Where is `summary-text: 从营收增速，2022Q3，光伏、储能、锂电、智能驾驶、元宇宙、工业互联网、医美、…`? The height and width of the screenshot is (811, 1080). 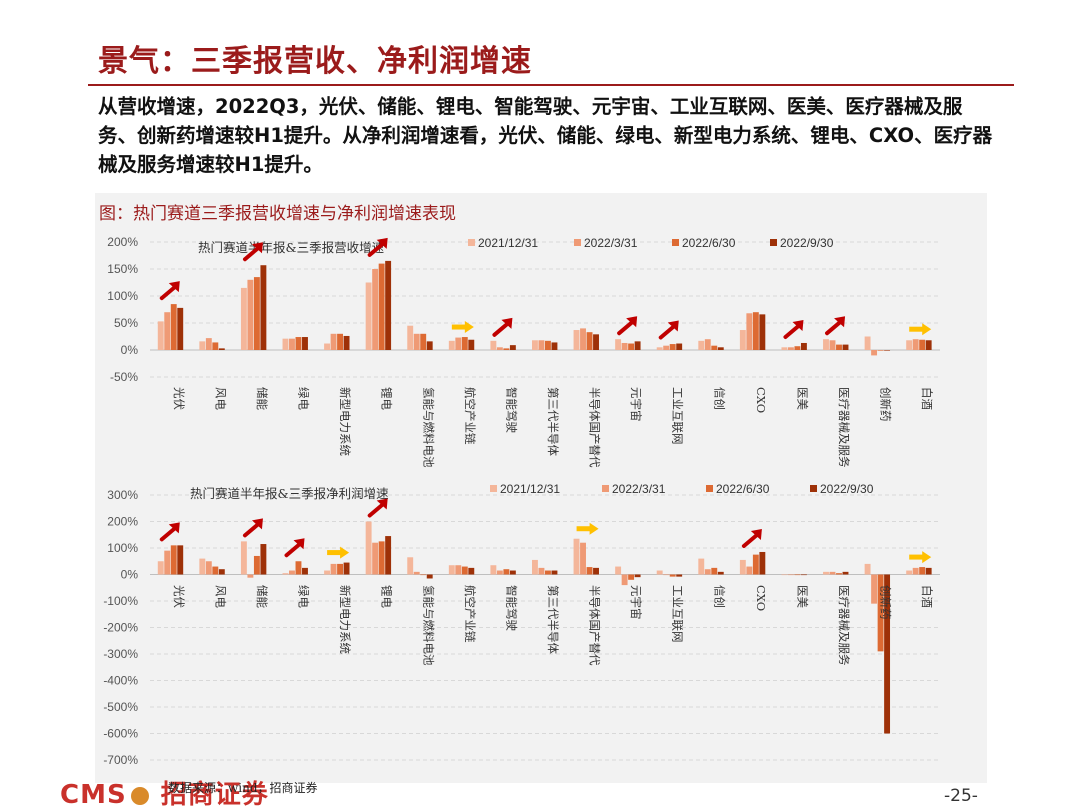 summary-text: 从营收增速，2022Q3，光伏、储能、锂电、智能驾驶、元宇宙、工业互联网、医美、… is located at coordinates (545, 135).